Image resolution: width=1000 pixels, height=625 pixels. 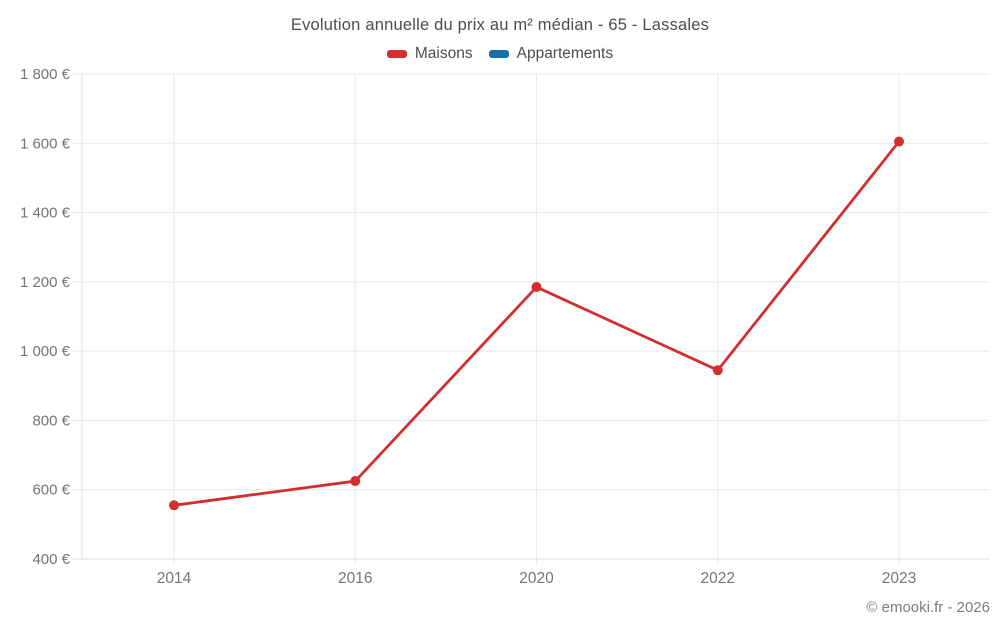 What do you see at coordinates (536, 578) in the screenshot?
I see `x-tick-label: 2020` at bounding box center [536, 578].